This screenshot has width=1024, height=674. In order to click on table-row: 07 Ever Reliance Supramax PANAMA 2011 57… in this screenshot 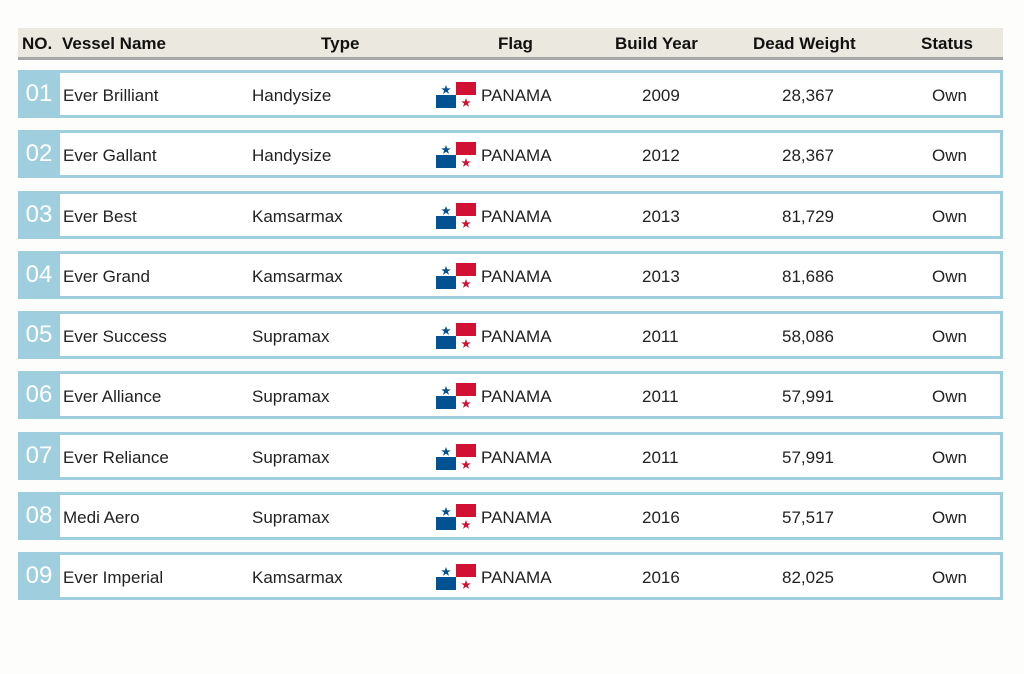, I will do `click(510, 455)`.